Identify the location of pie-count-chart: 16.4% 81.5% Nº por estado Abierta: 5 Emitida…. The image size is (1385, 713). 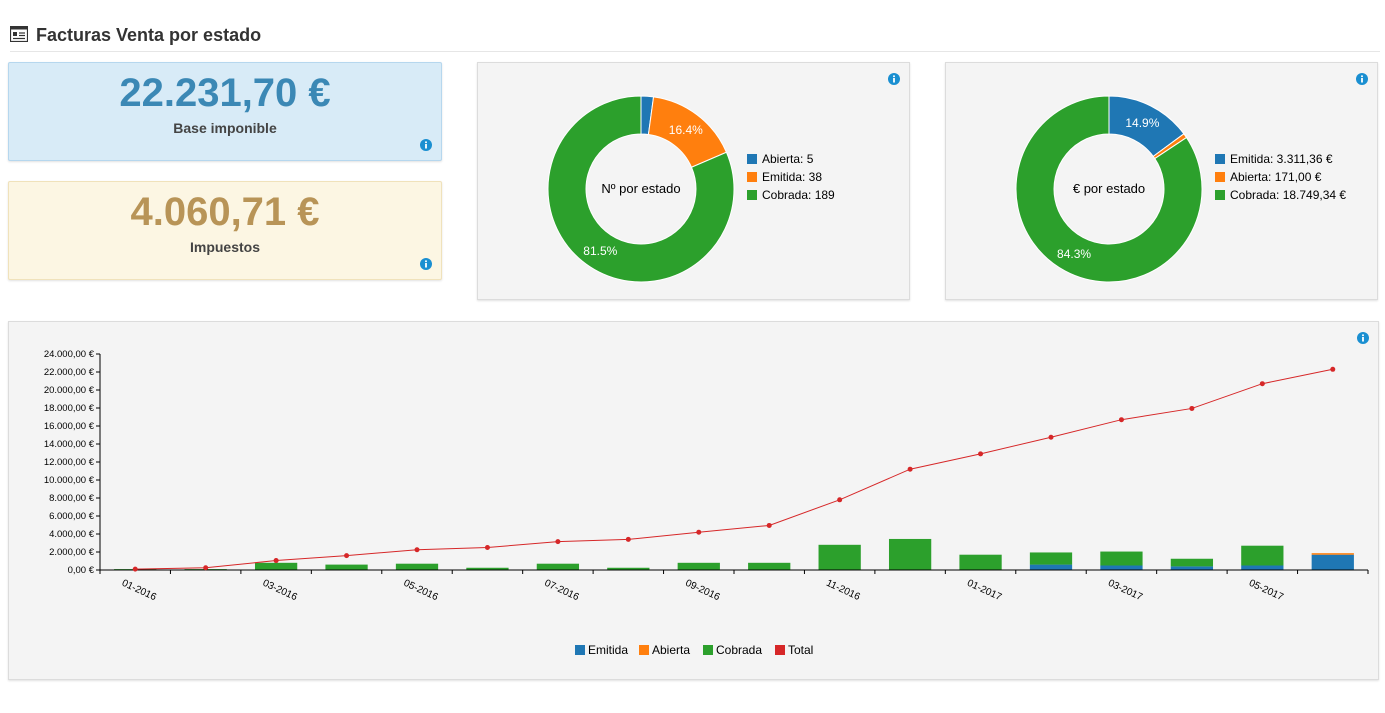
(691, 189).